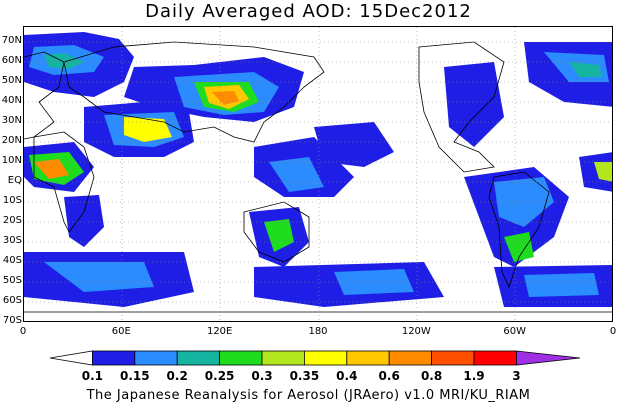 This screenshot has height=408, width=617. What do you see at coordinates (12, 280) in the screenshot?
I see `lat-label: 50S` at bounding box center [12, 280].